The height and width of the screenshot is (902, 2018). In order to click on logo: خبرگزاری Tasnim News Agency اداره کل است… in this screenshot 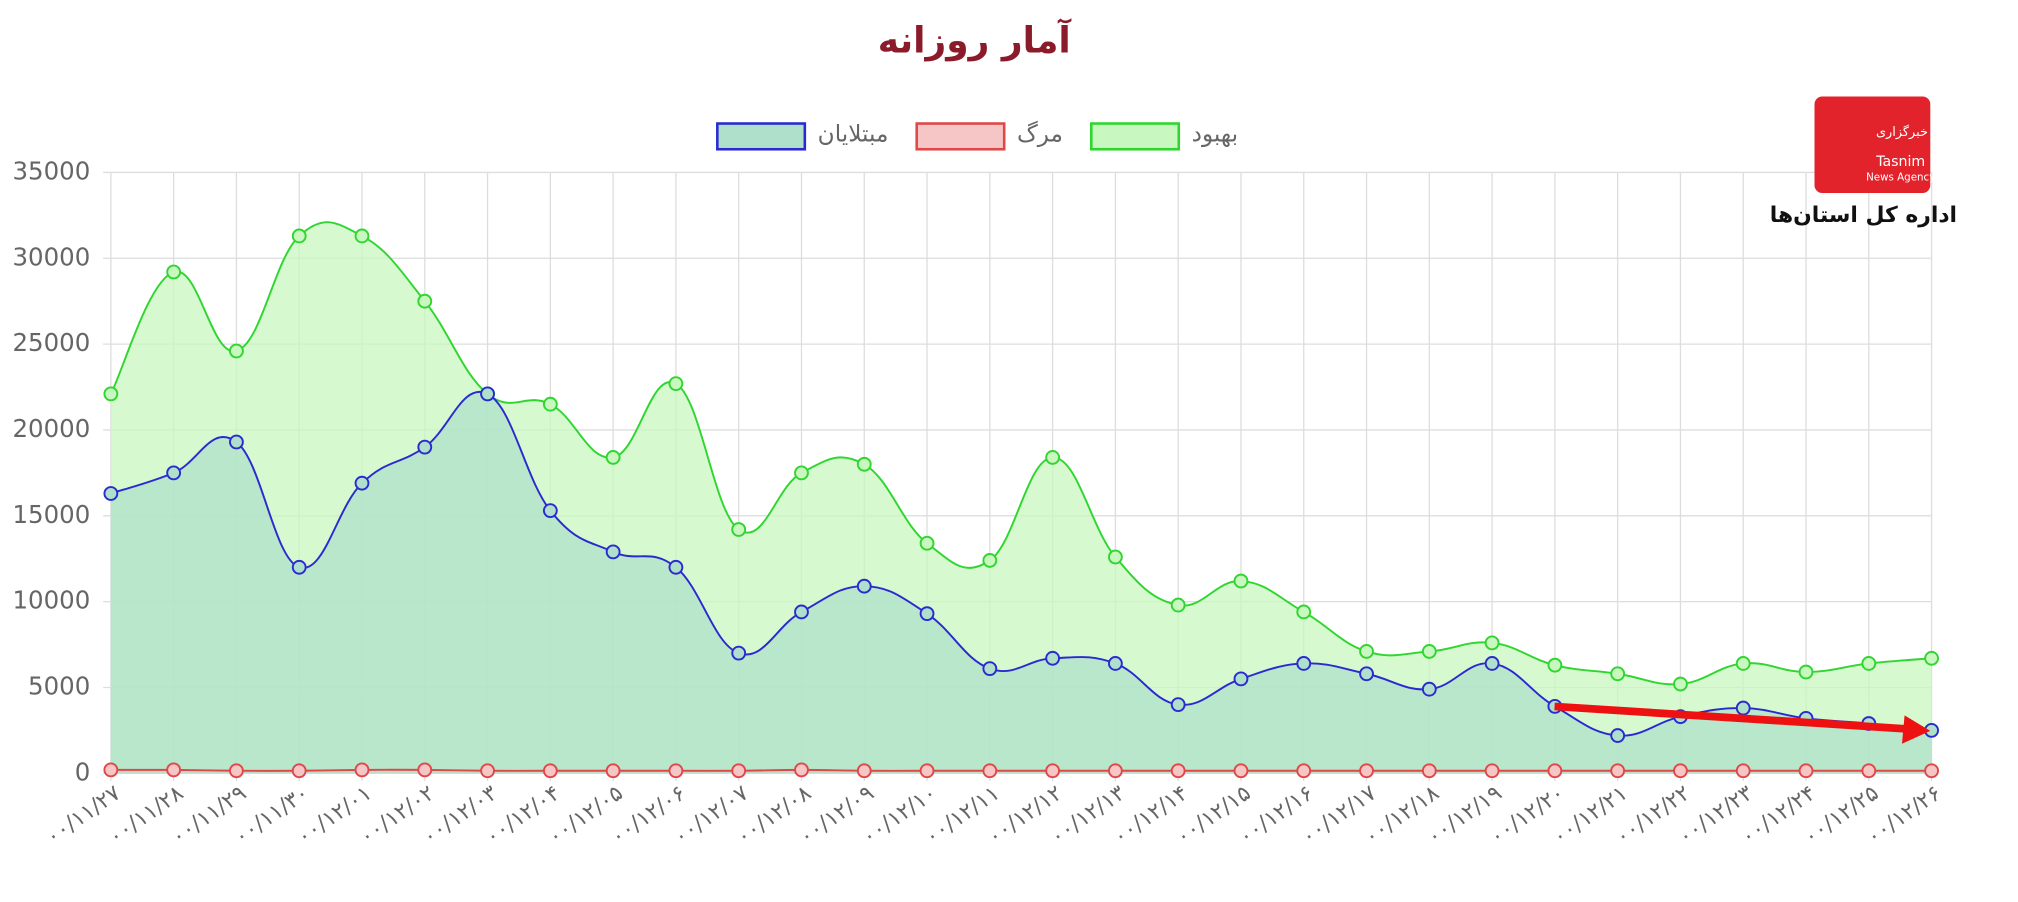, I will do `click(1863, 162)`.